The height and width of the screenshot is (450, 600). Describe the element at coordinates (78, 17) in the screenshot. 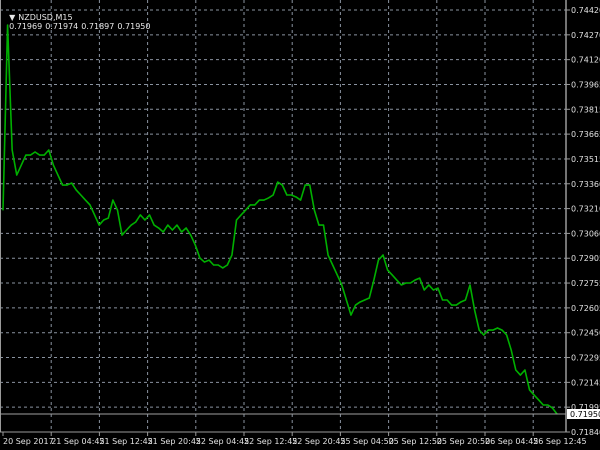

I see `chart-header: ▼ NZDUSD,M15 0.71969 0.71974 0.71897 0.71950` at that location.